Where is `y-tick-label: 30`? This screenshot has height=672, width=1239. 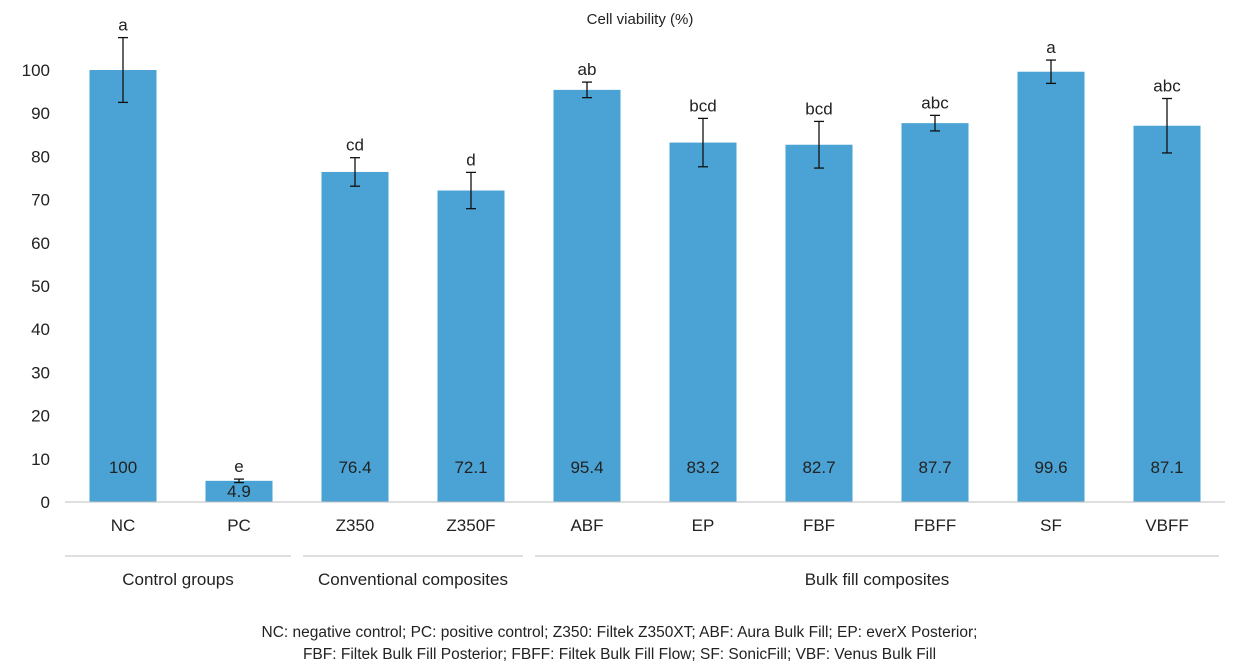 y-tick-label: 30 is located at coordinates (40, 372).